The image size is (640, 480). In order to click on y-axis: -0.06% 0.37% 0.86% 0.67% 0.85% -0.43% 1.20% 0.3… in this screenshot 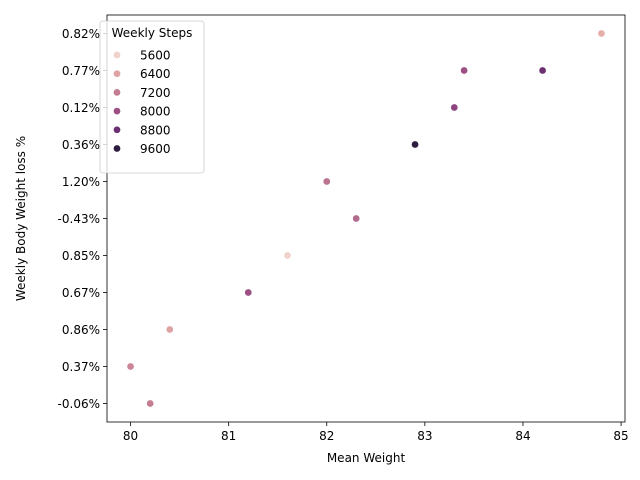, I will do `click(82, 219)`.